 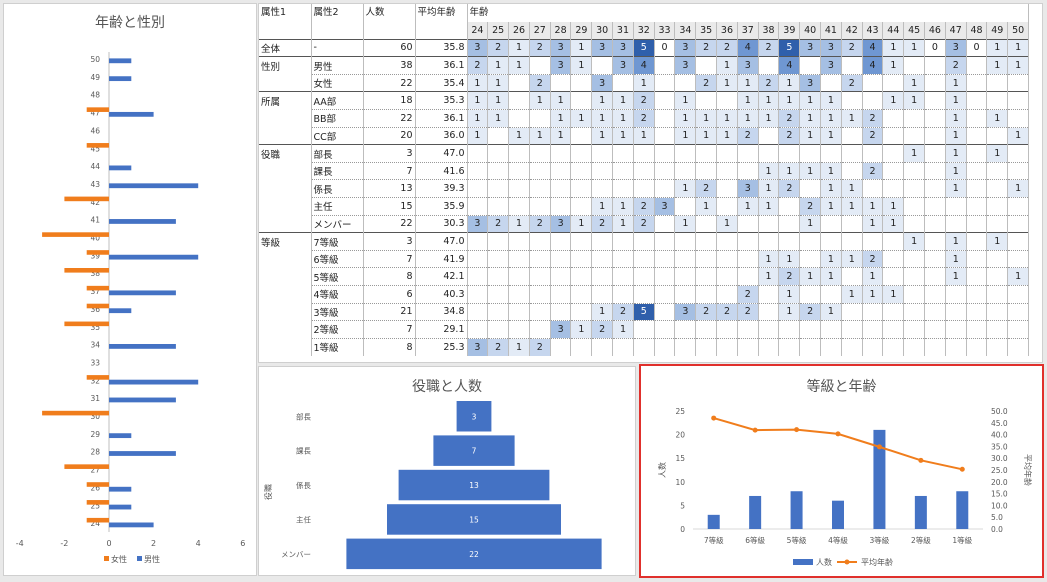 What do you see at coordinates (447, 471) in the screenshot?
I see `position-headcount-chart-panel: 役職と人数 役職 3 部長 7 課長 13 係長 15 主任 22 メンバー` at bounding box center [447, 471].